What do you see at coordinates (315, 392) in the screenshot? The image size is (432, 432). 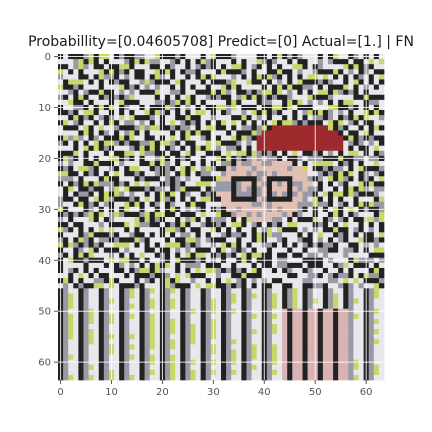 I see `x-tick-label: 50` at bounding box center [315, 392].